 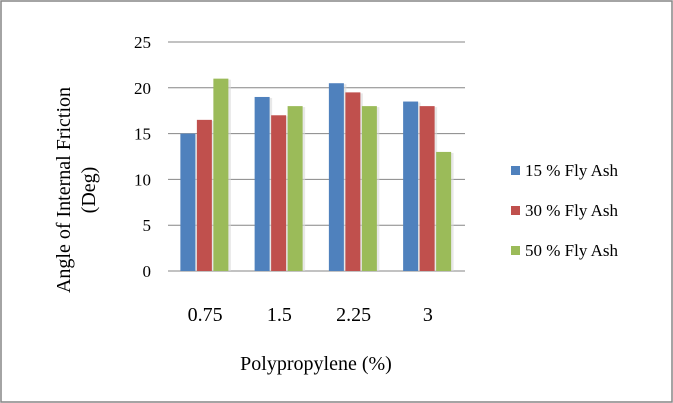 I want to click on y-axis-title-line-2: (Deg), so click(x=89, y=190).